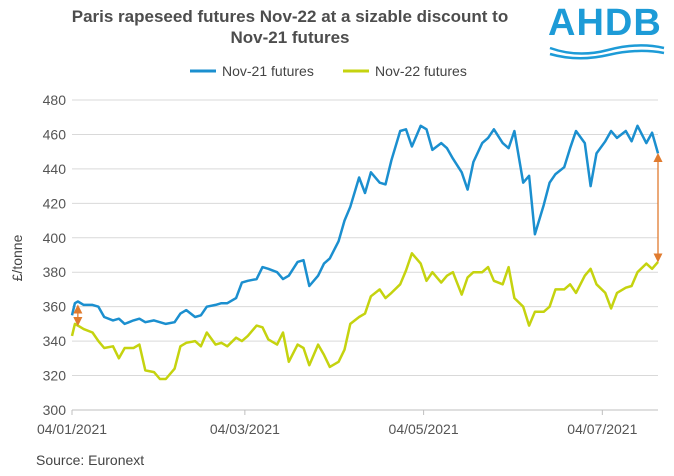 The width and height of the screenshot is (674, 476). I want to click on y-axis-label: £/tonne, so click(17, 257).